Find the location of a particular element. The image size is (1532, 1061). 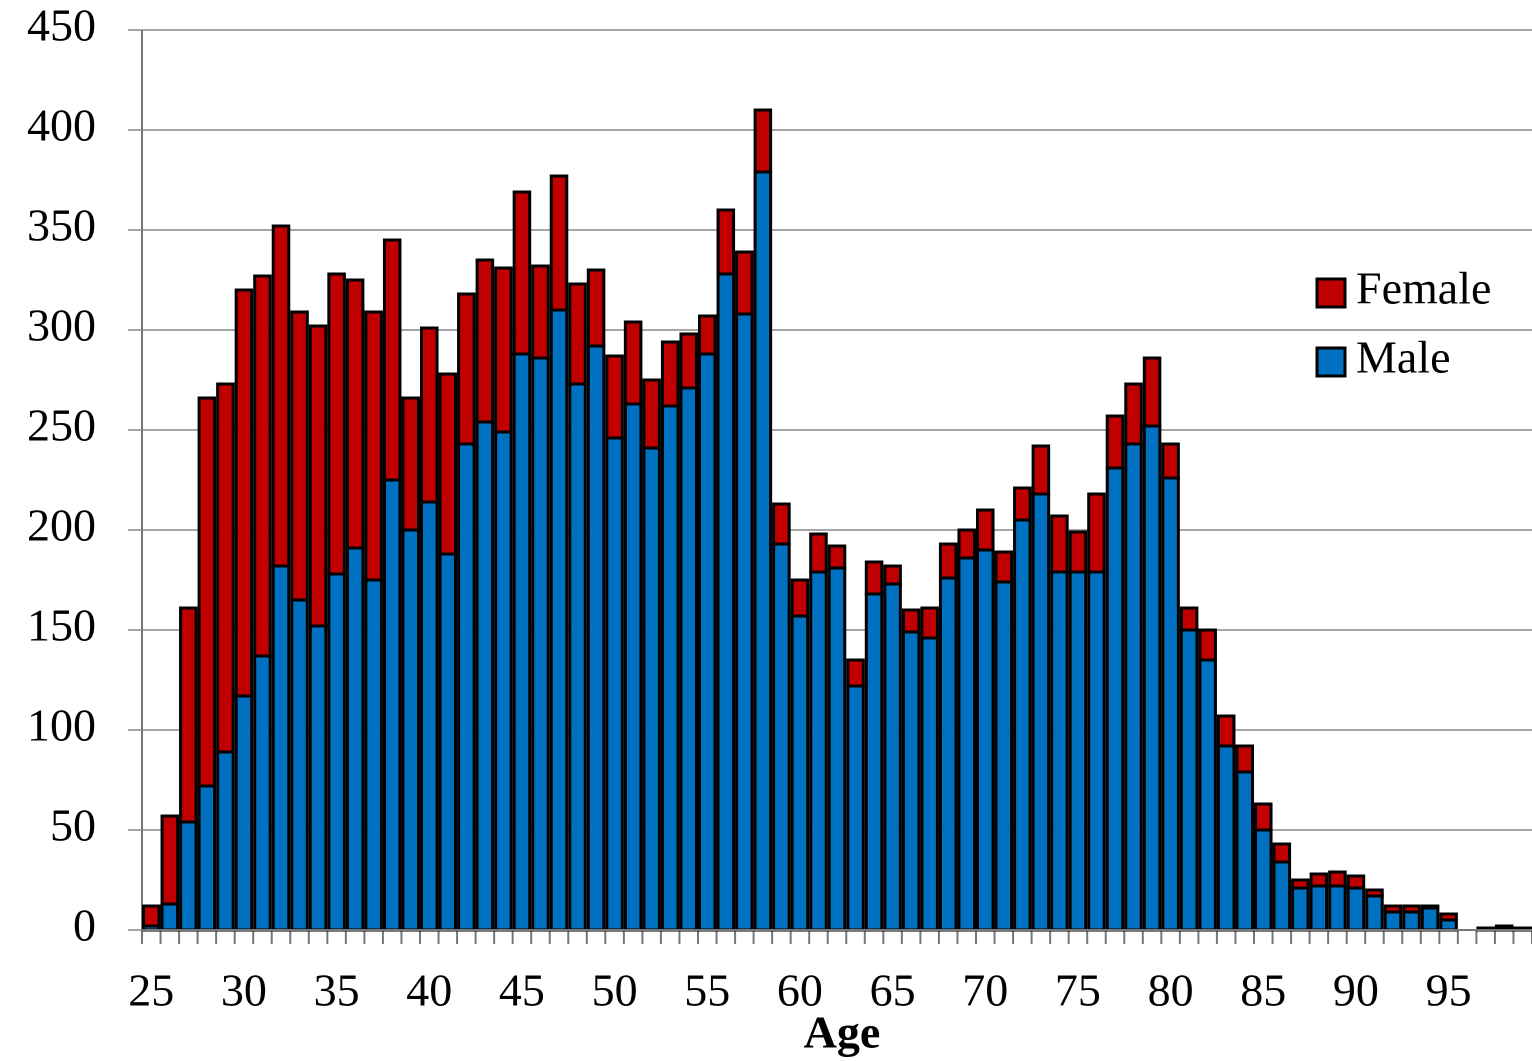

y-tick-label: 0 is located at coordinates (84, 925).